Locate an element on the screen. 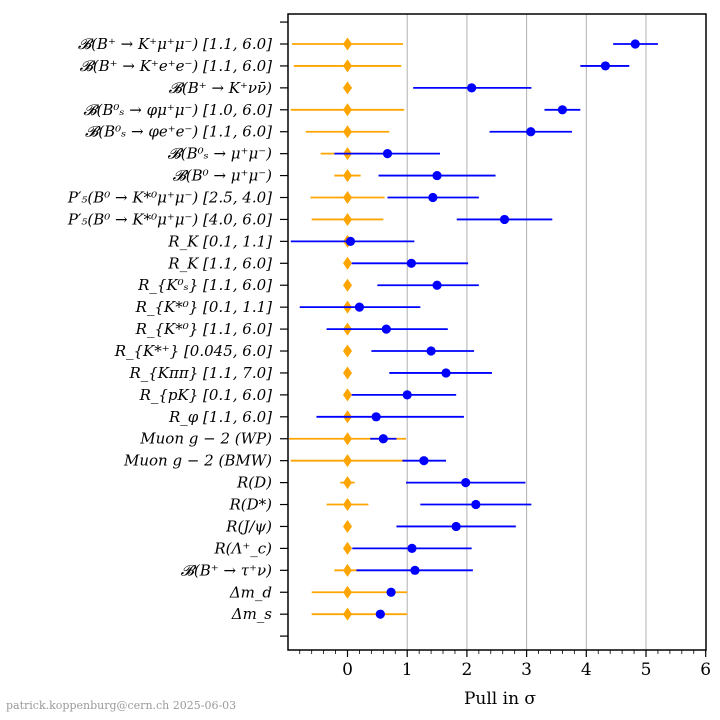  row-label: R(Λ⁺_c) is located at coordinates (242, 548).